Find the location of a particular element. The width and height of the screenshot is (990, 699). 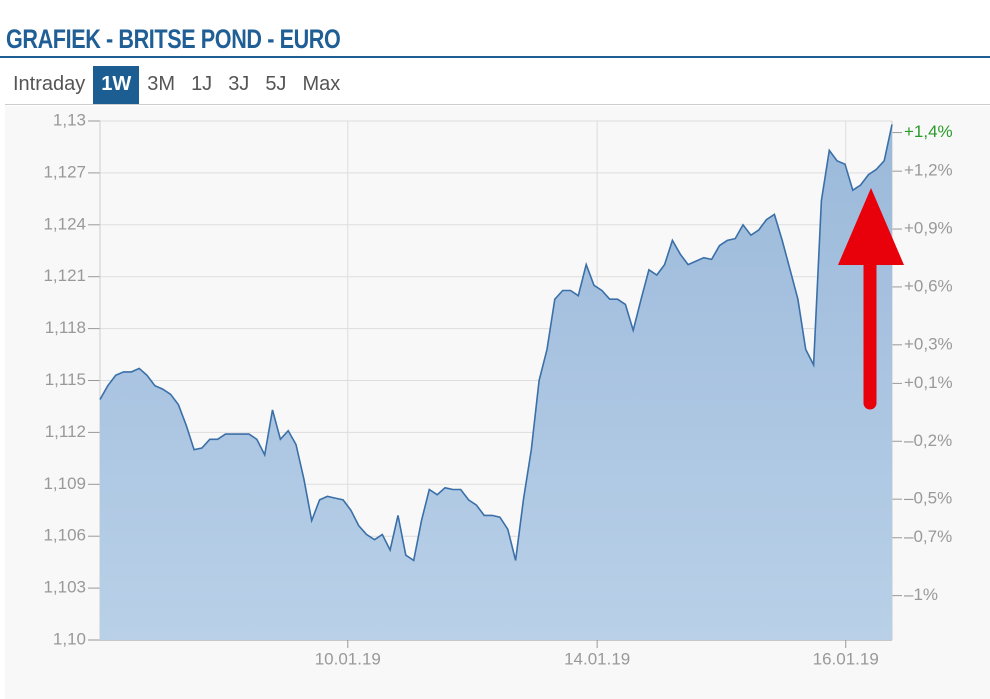

y-tick-label: 1,124 is located at coordinates (64, 223).